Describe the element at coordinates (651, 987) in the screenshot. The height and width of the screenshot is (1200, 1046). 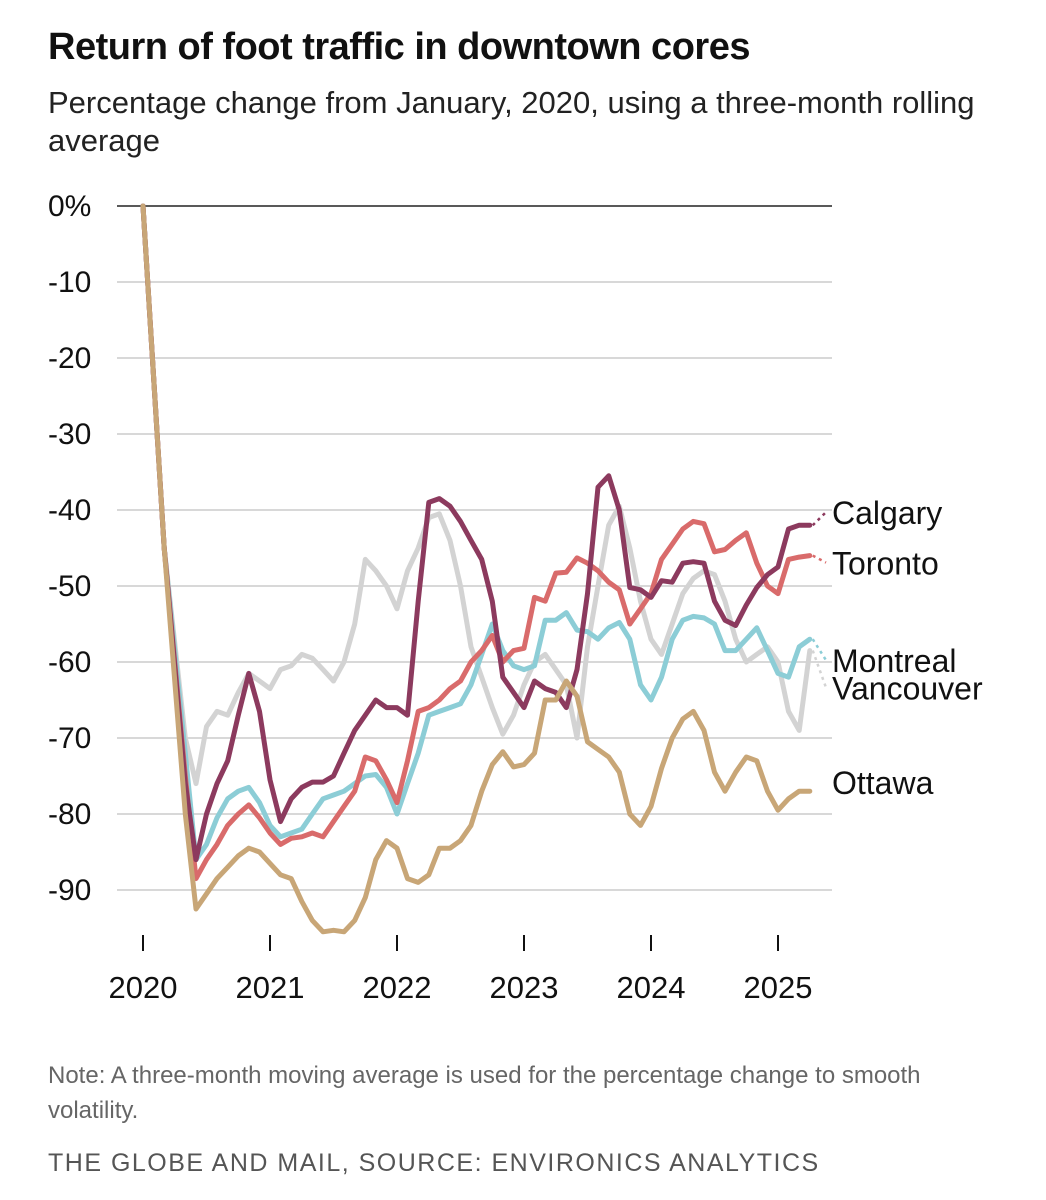
I see `x-tick-label: 2024` at that location.